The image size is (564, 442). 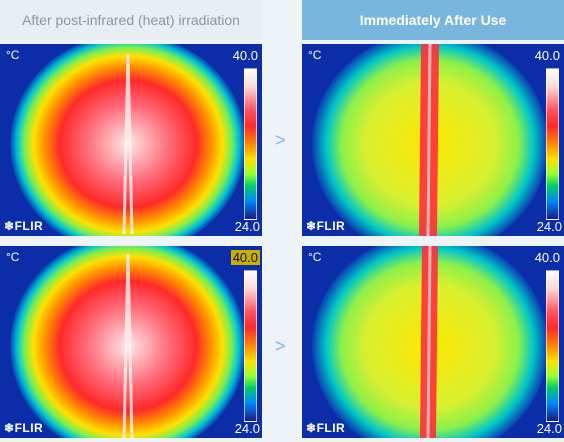 What do you see at coordinates (131, 20) in the screenshot?
I see `before-header: After post-infrared (heat) irradiation` at bounding box center [131, 20].